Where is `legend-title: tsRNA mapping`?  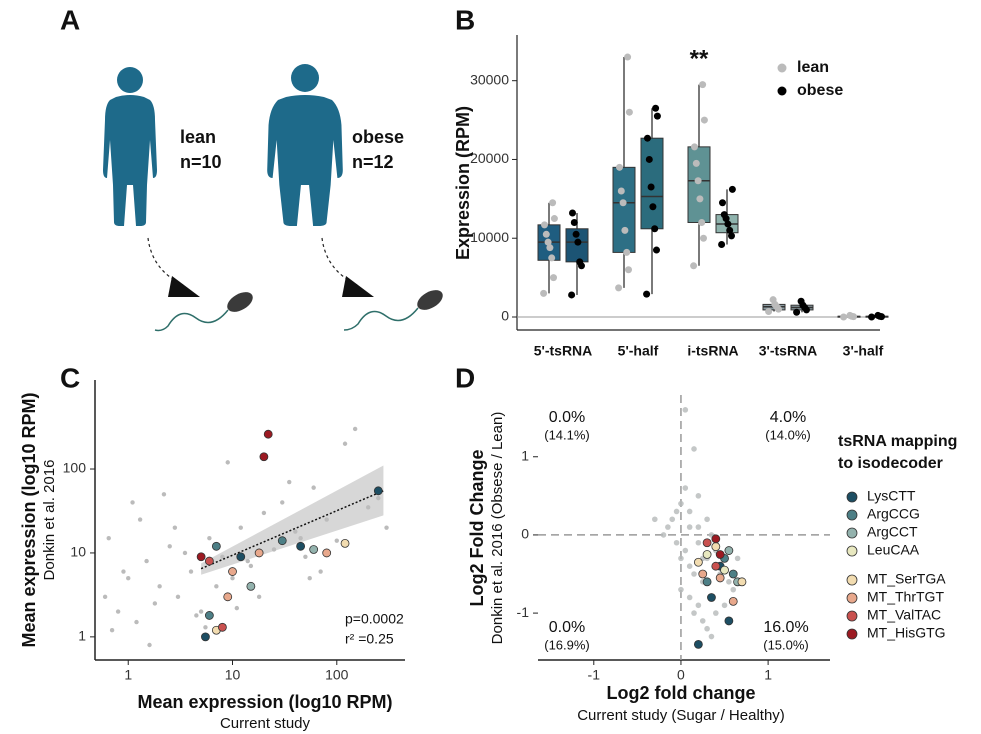
legend-title: tsRNA mapping is located at coordinates (897, 441).